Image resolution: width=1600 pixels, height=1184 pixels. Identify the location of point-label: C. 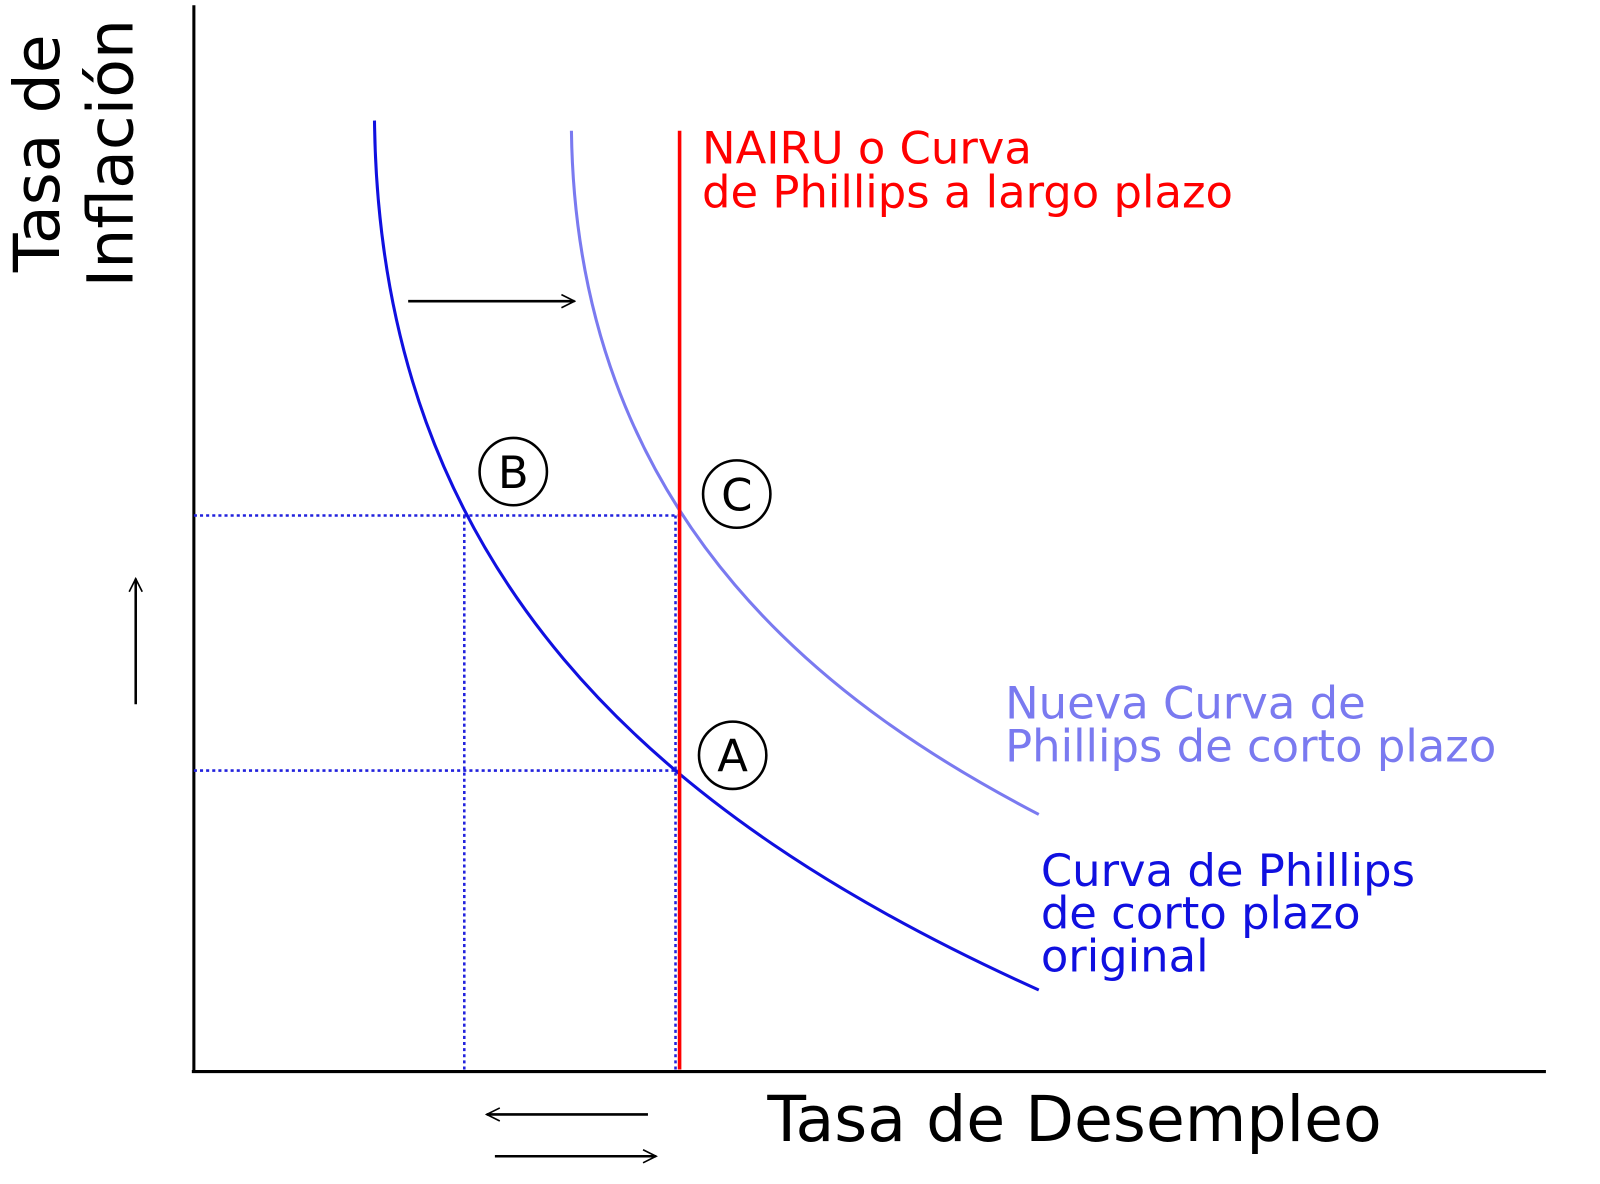
(736, 494).